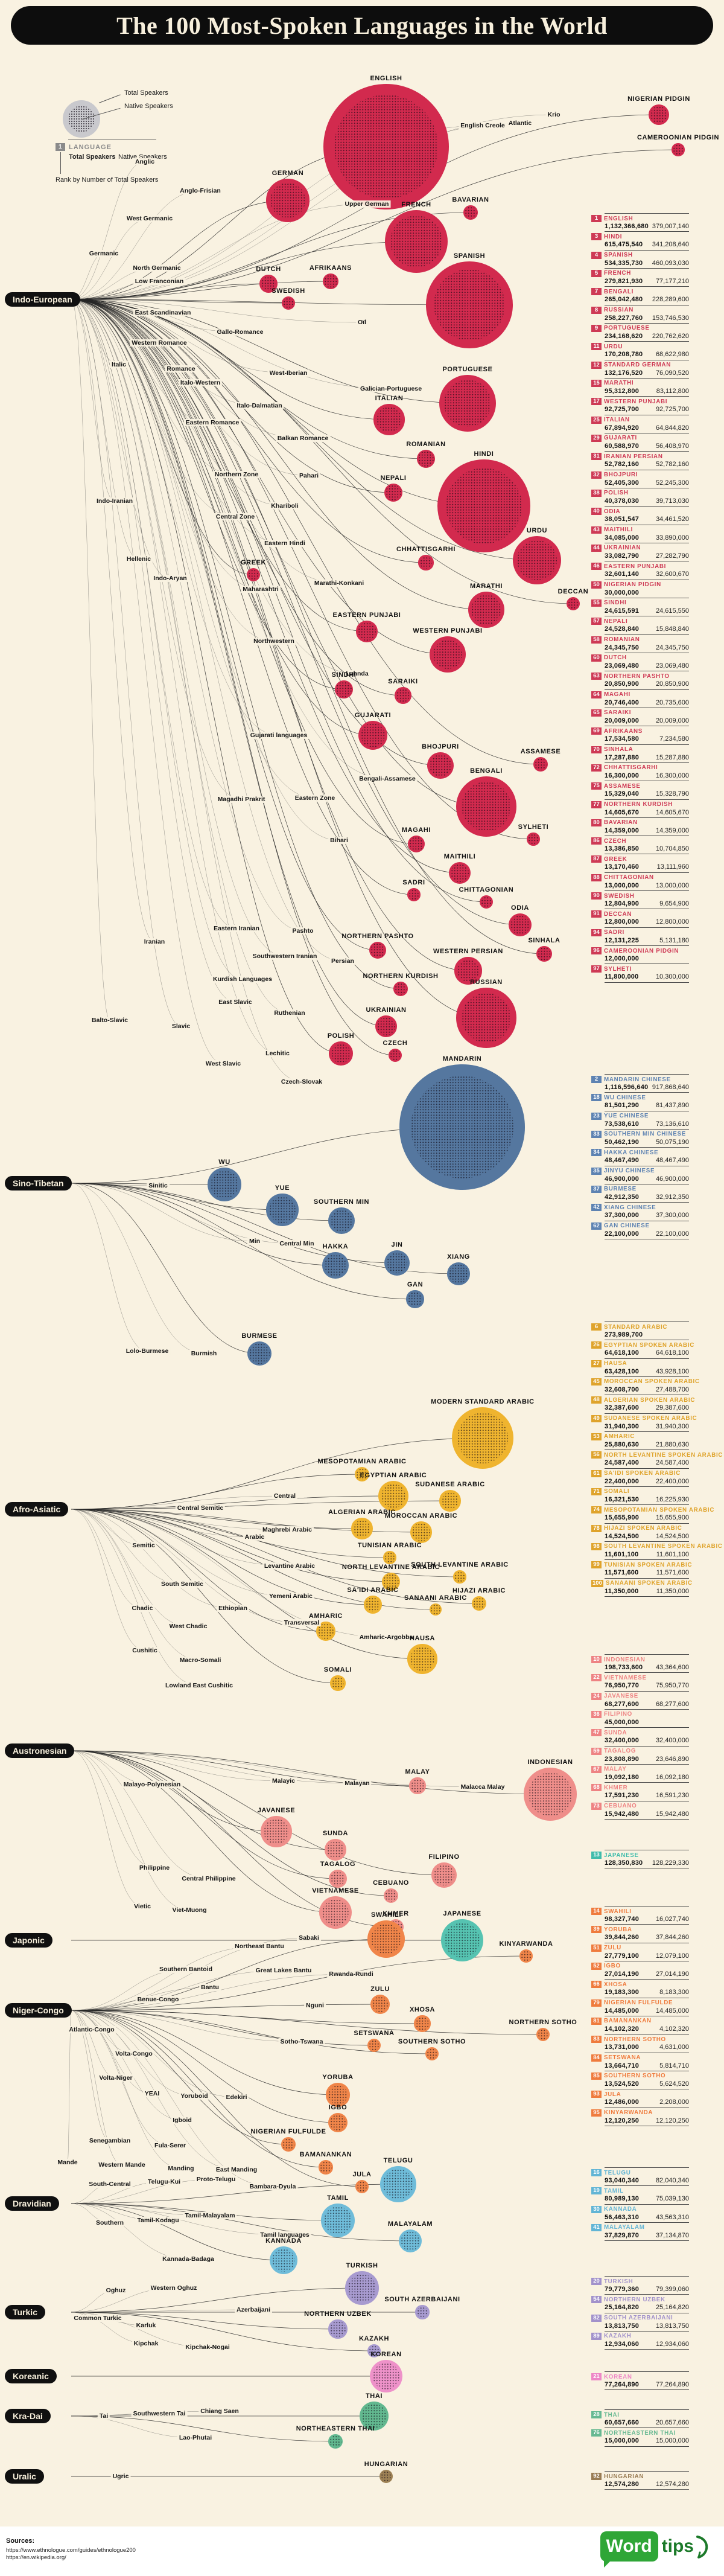 This screenshot has height=2576, width=724. Describe the element at coordinates (32, 2204) in the screenshot. I see `family-pill: Dravidian` at that location.